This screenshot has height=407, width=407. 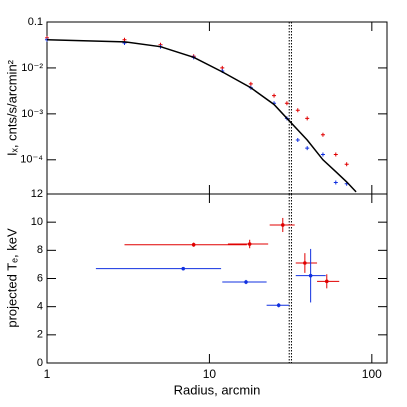 I want to click on y-tick-label: 12, so click(x=37, y=194).